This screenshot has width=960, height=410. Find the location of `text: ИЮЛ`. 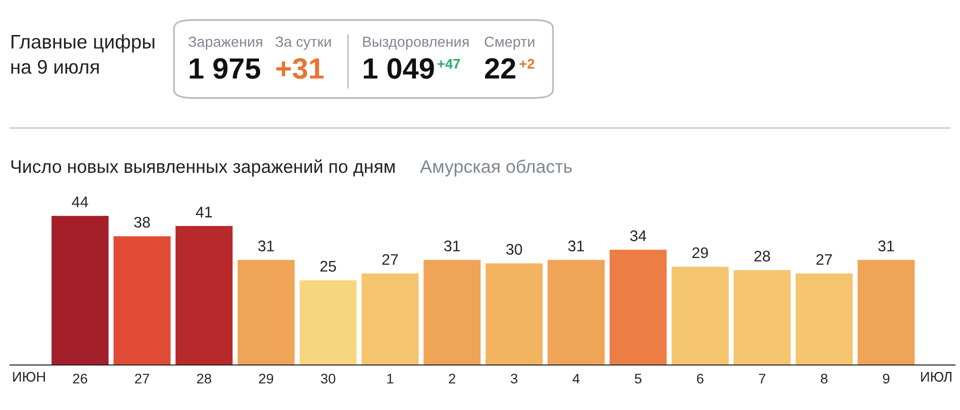

text: ИЮЛ is located at coordinates (936, 377).